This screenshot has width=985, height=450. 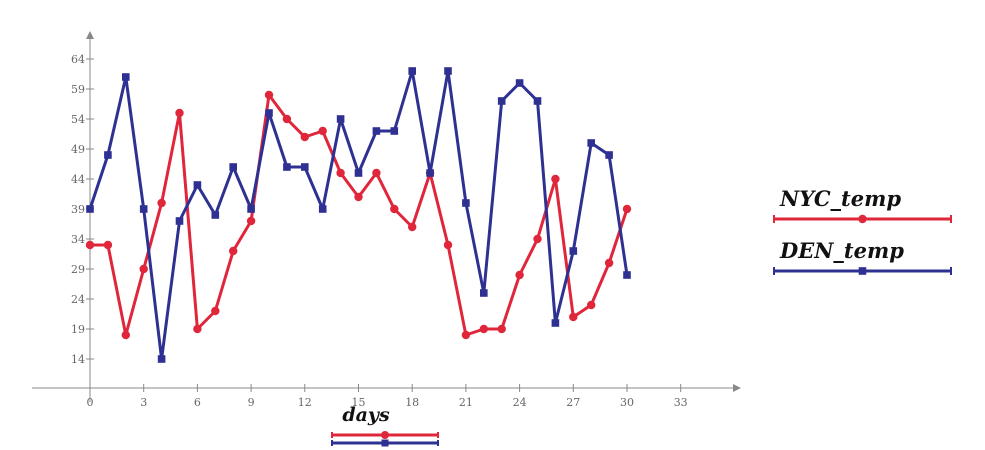 What do you see at coordinates (737, 388) in the screenshot?
I see `x-axis-arrow` at bounding box center [737, 388].